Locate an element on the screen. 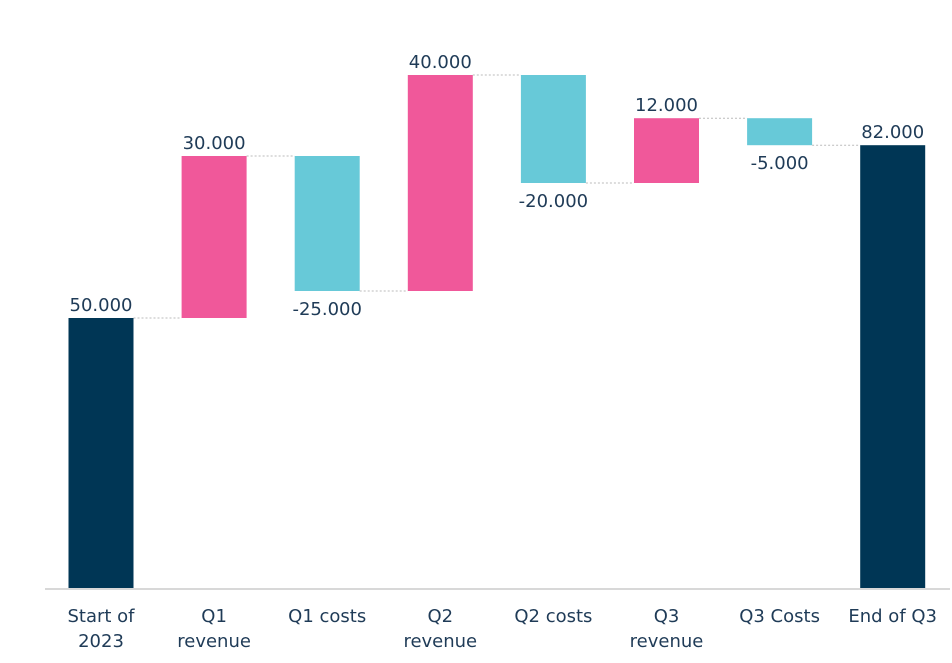  x-tick-line: Q2 is located at coordinates (440, 616).